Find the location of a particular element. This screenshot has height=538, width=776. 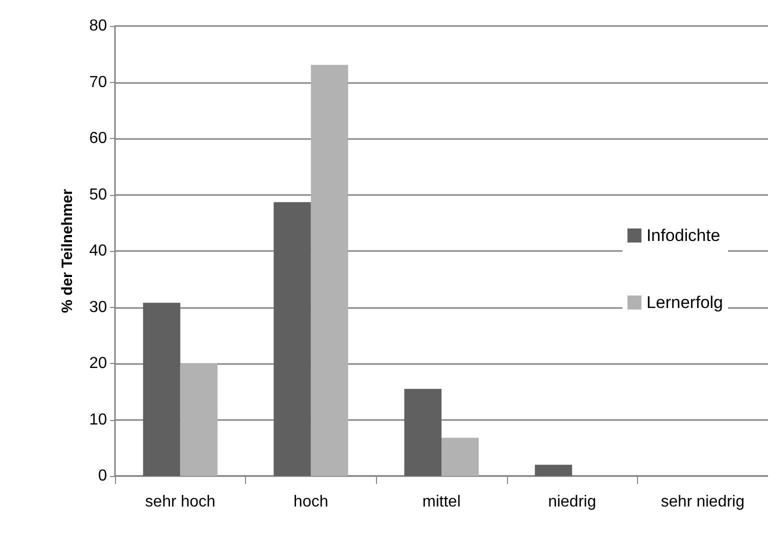

y-tick-label: 60 is located at coordinates (98, 138).